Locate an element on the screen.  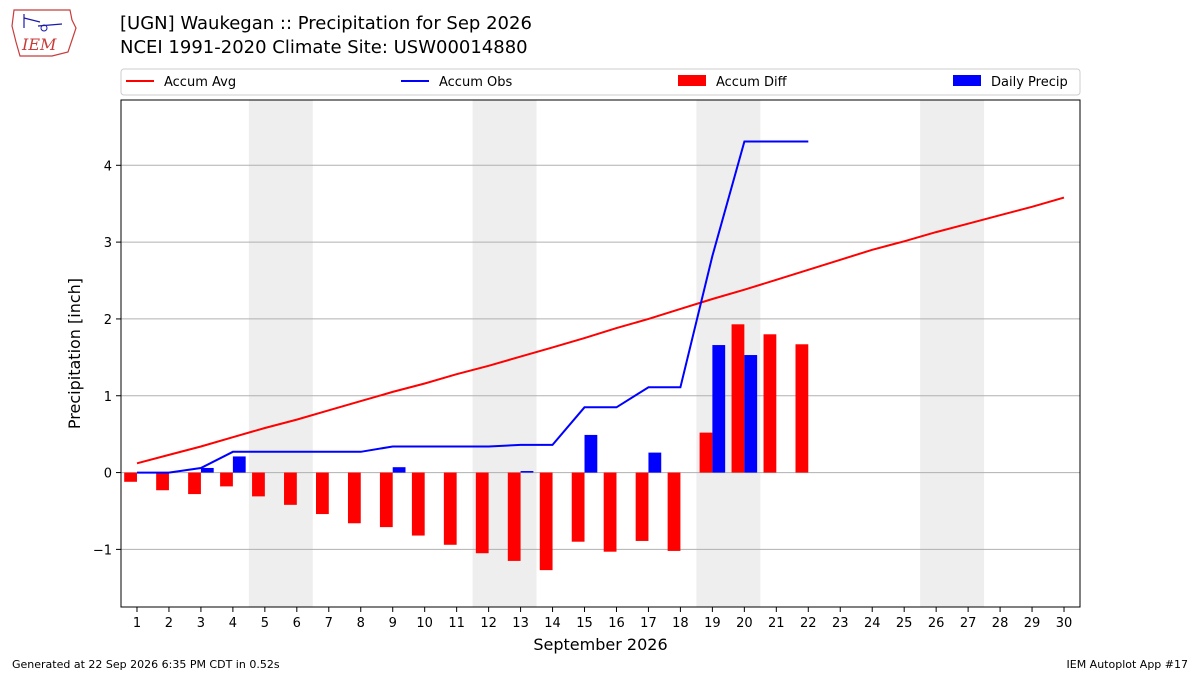
x-tick-label: 5 is located at coordinates (265, 623).